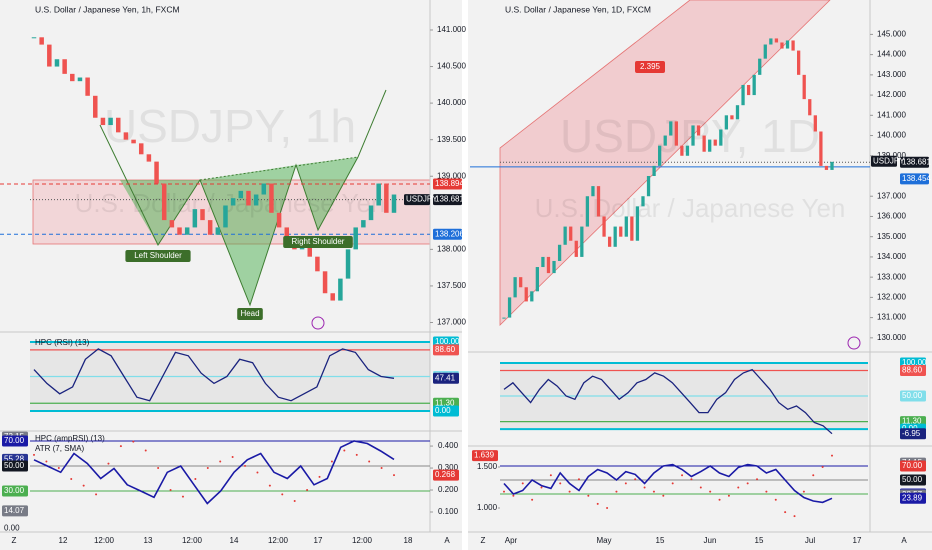  What do you see at coordinates (230, 126) in the screenshot?
I see `watermark-symbol: USDJPY, 1h` at bounding box center [230, 126].